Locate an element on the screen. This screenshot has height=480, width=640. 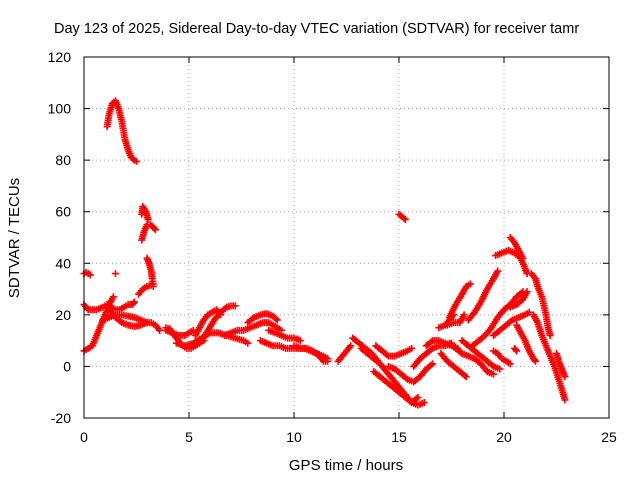
x-axis-title: GPS time / hours is located at coordinates (346, 465).